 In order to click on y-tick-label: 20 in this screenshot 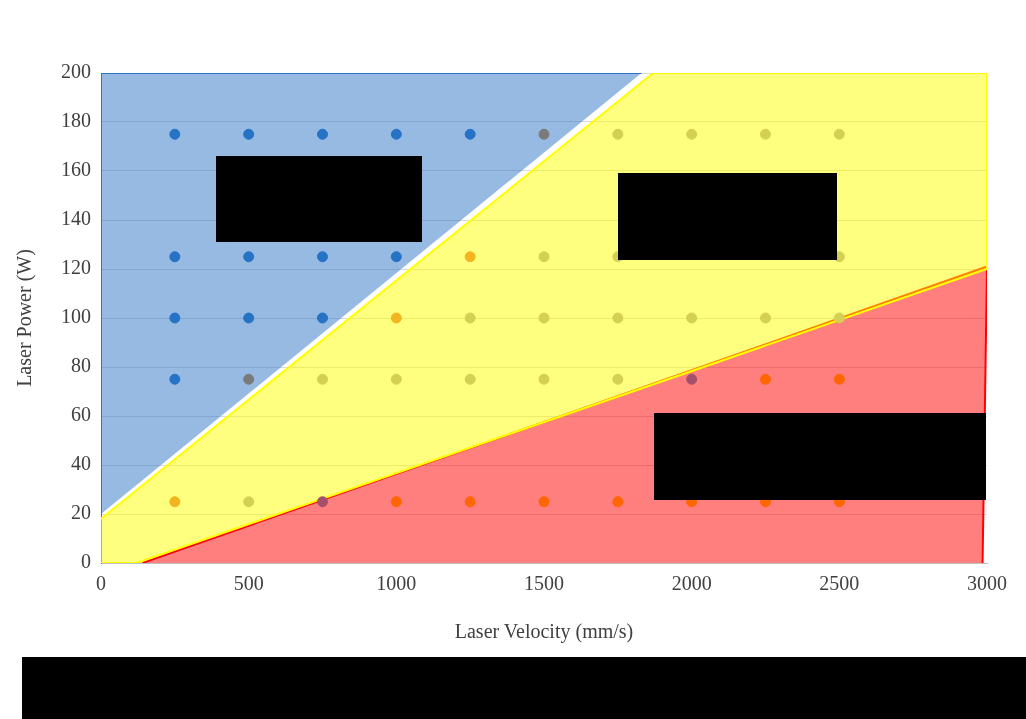, I will do `click(81, 512)`.